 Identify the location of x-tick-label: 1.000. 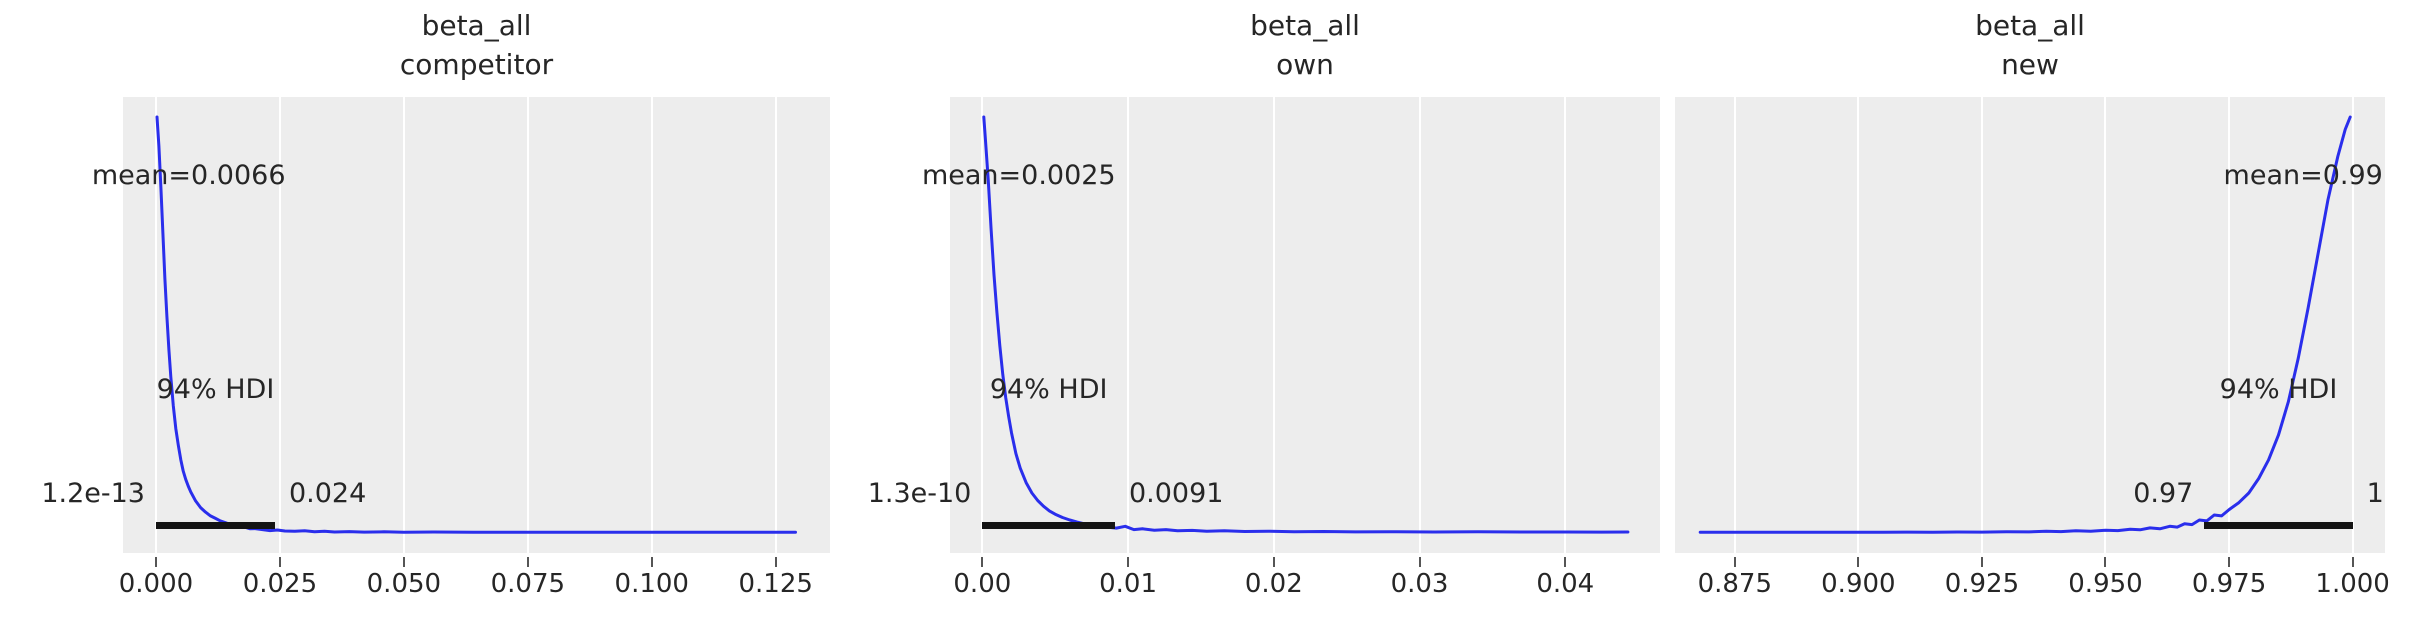
(2352, 584).